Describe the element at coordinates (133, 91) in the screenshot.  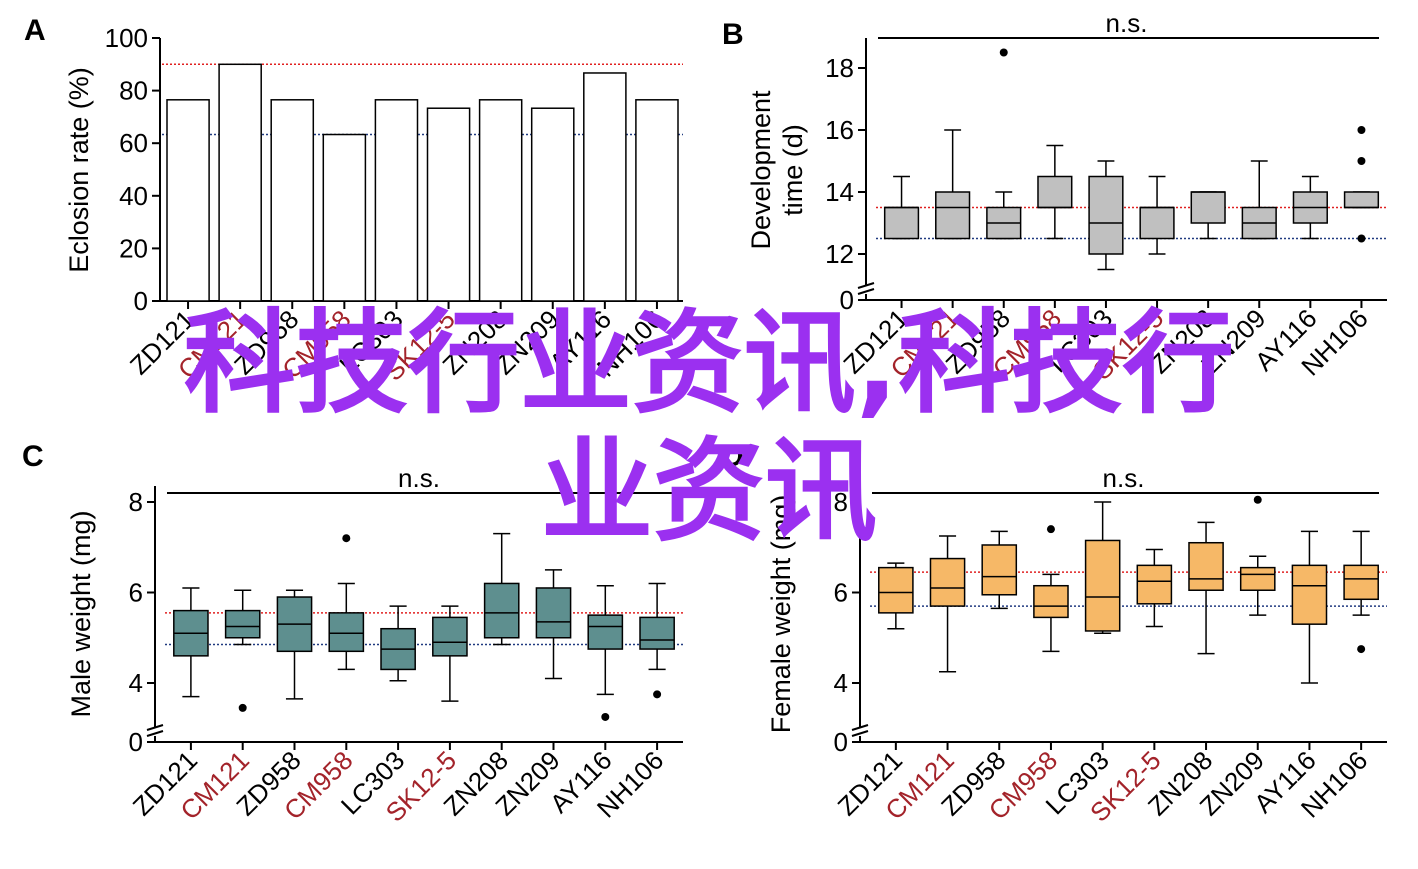
I see `y-tick-label: 80` at that location.